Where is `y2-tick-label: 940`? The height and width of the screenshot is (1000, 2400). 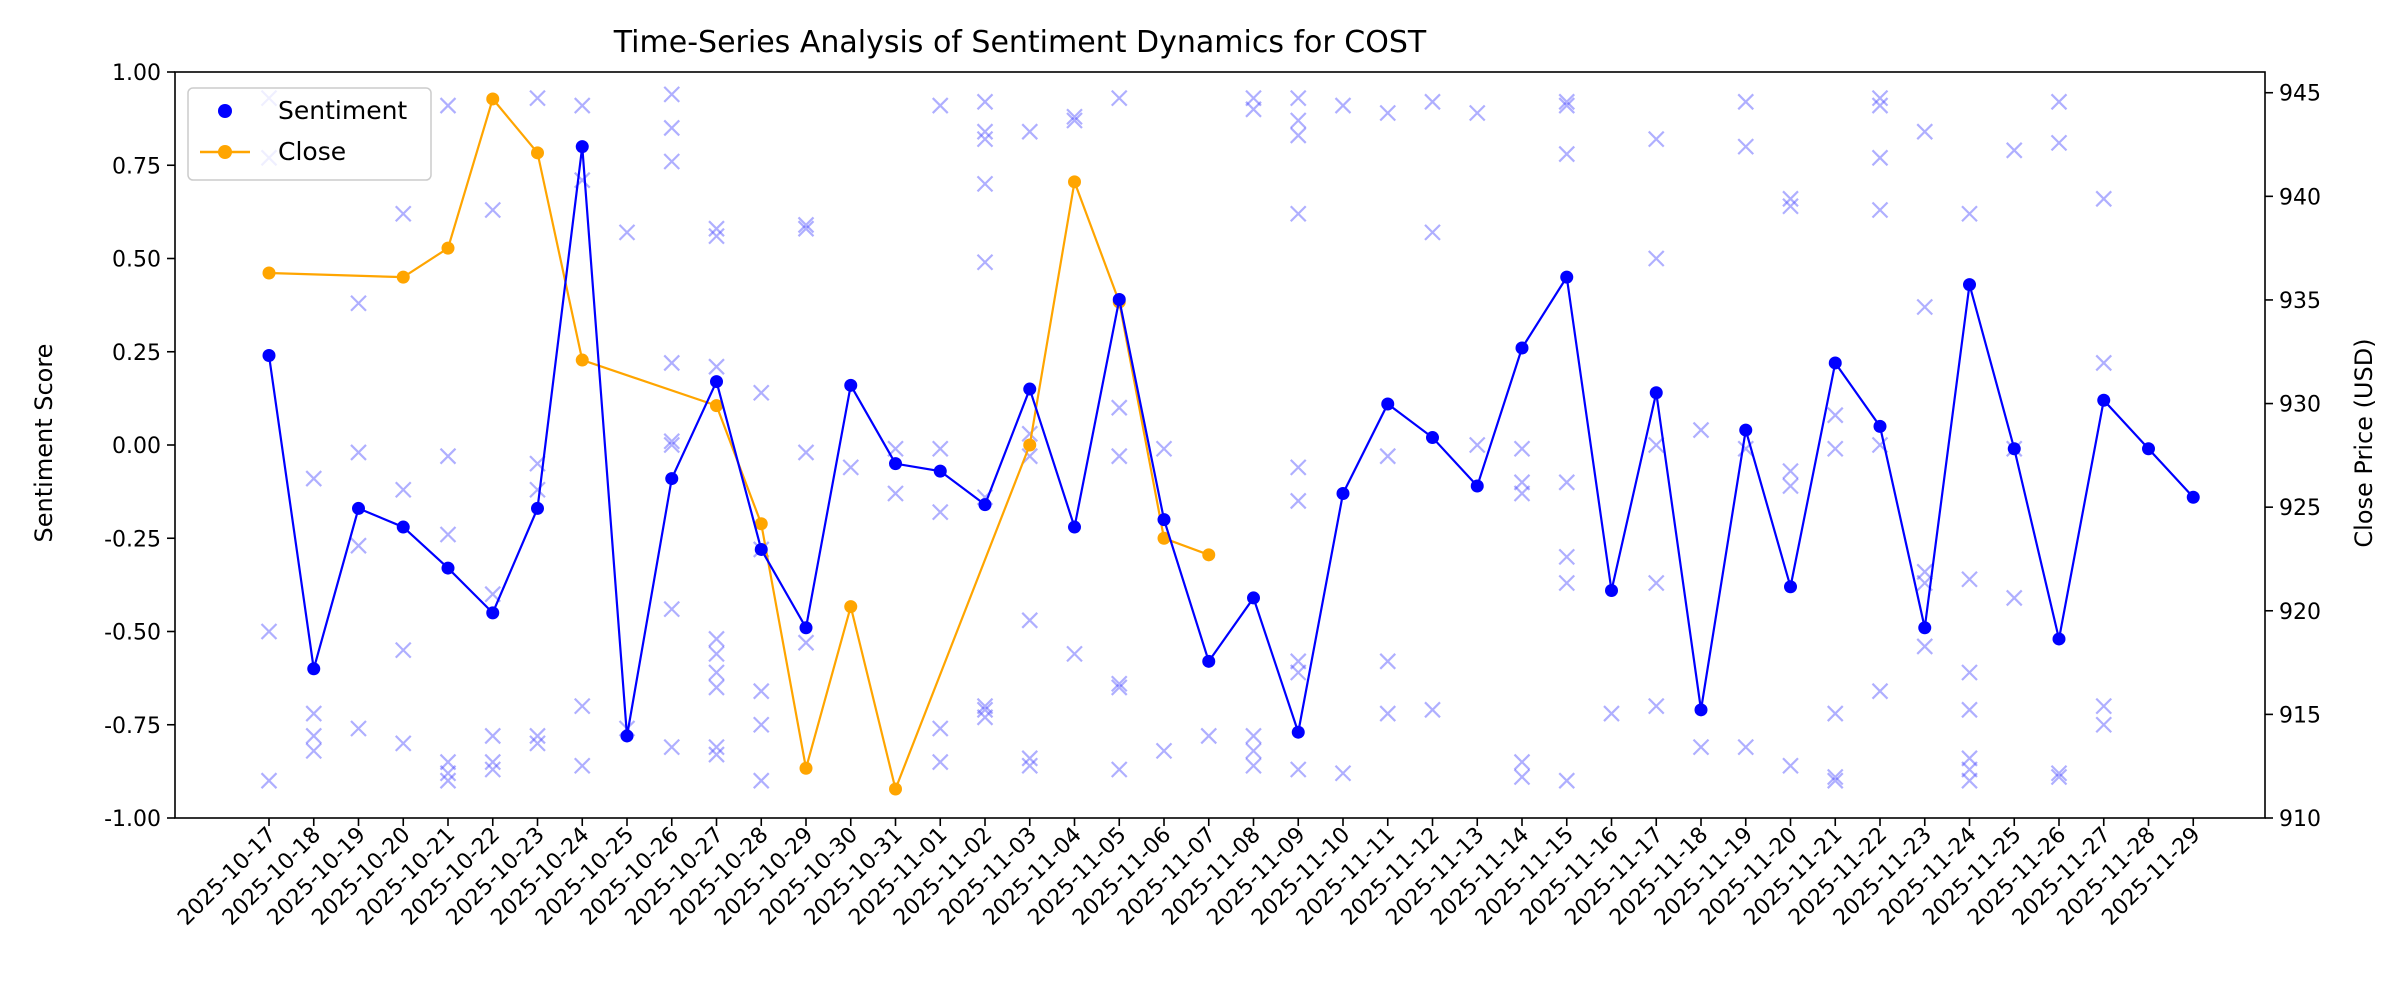
y2-tick-label: 940 is located at coordinates (2300, 197).